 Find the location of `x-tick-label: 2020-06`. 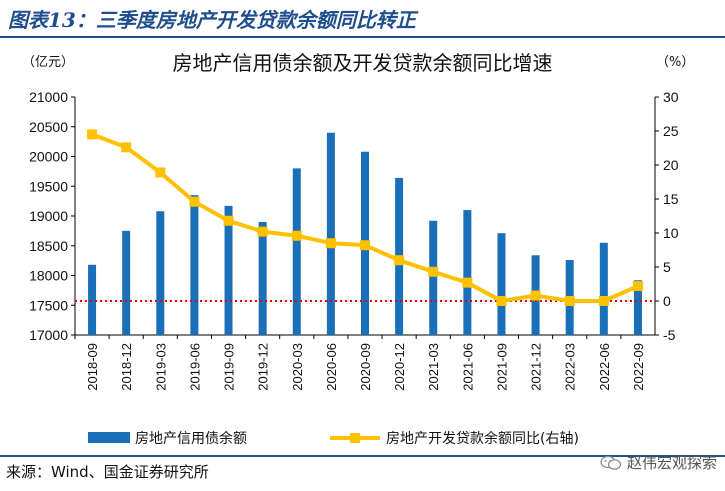

x-tick-label: 2020-06 is located at coordinates (331, 367).